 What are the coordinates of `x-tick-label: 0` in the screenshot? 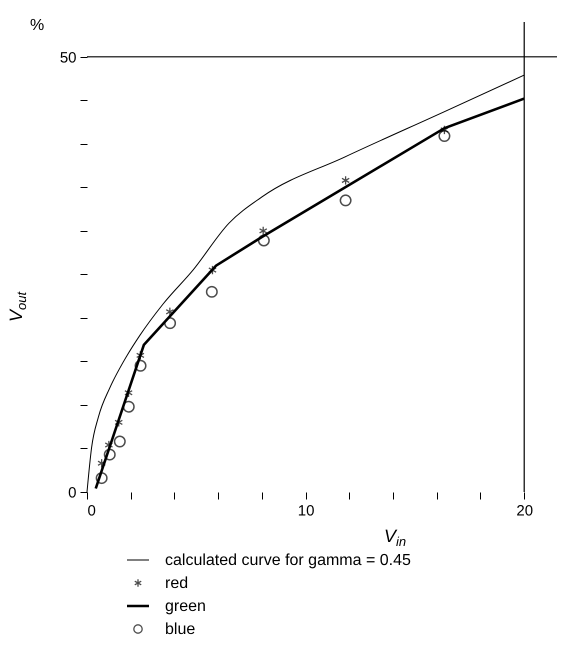 It's located at (92, 511).